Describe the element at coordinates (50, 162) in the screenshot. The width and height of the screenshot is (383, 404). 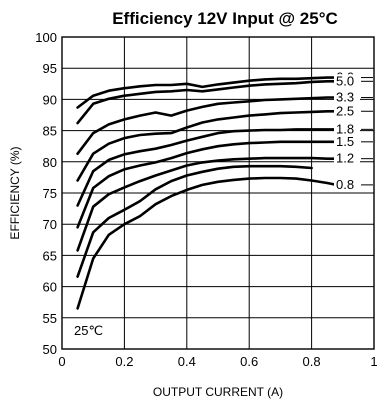
I see `y-tick-label: 80` at that location.